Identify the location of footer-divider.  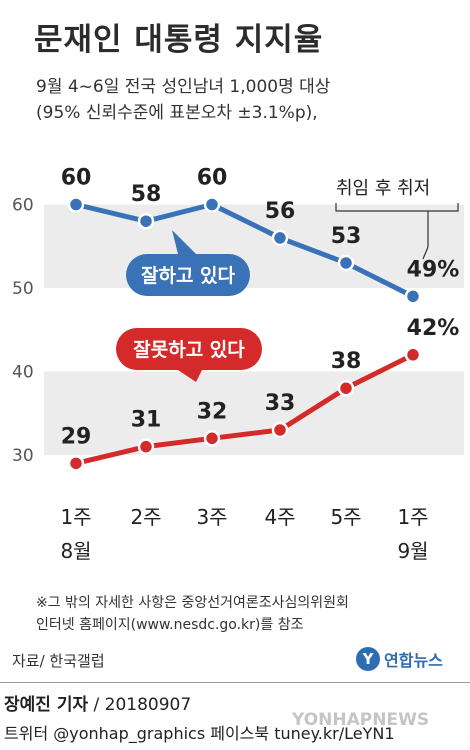
(235, 682).